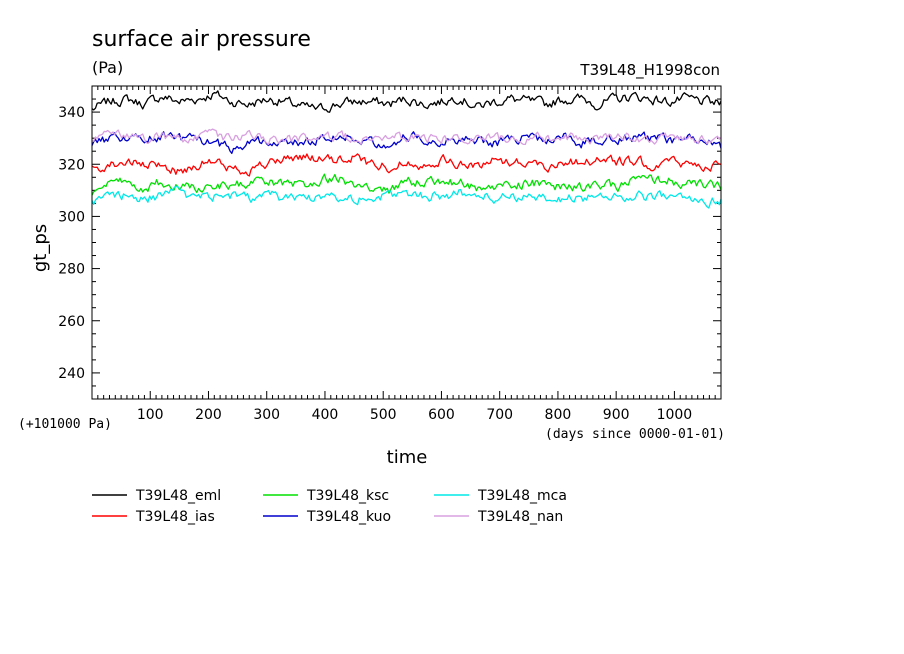 The image size is (904, 654). I want to click on series-line-T39L48_eml, so click(406, 101).